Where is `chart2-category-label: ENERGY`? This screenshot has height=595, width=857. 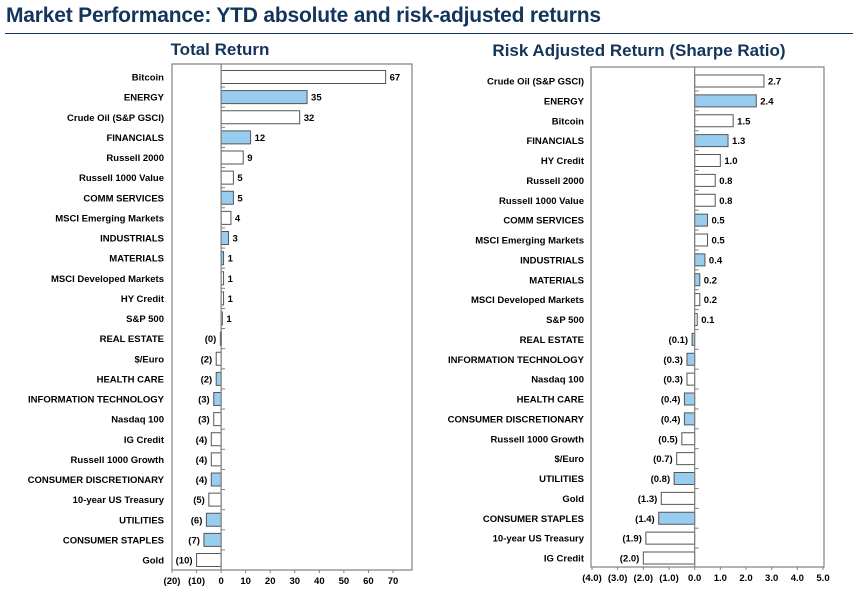
chart2-category-label: ENERGY is located at coordinates (564, 101).